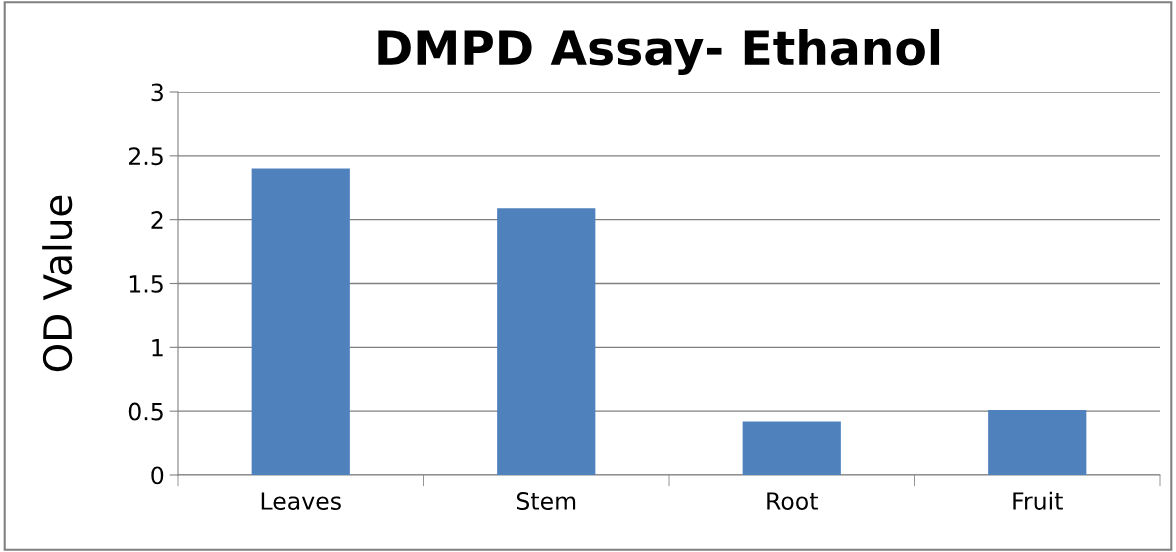 The width and height of the screenshot is (1176, 552). Describe the element at coordinates (659, 52) in the screenshot. I see `chart-title: DMPD Assay- Ethanol` at that location.